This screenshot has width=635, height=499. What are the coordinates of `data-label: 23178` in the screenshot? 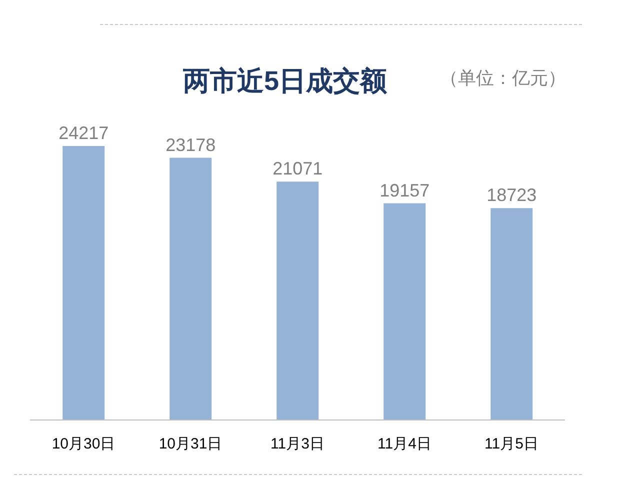 It's located at (191, 144).